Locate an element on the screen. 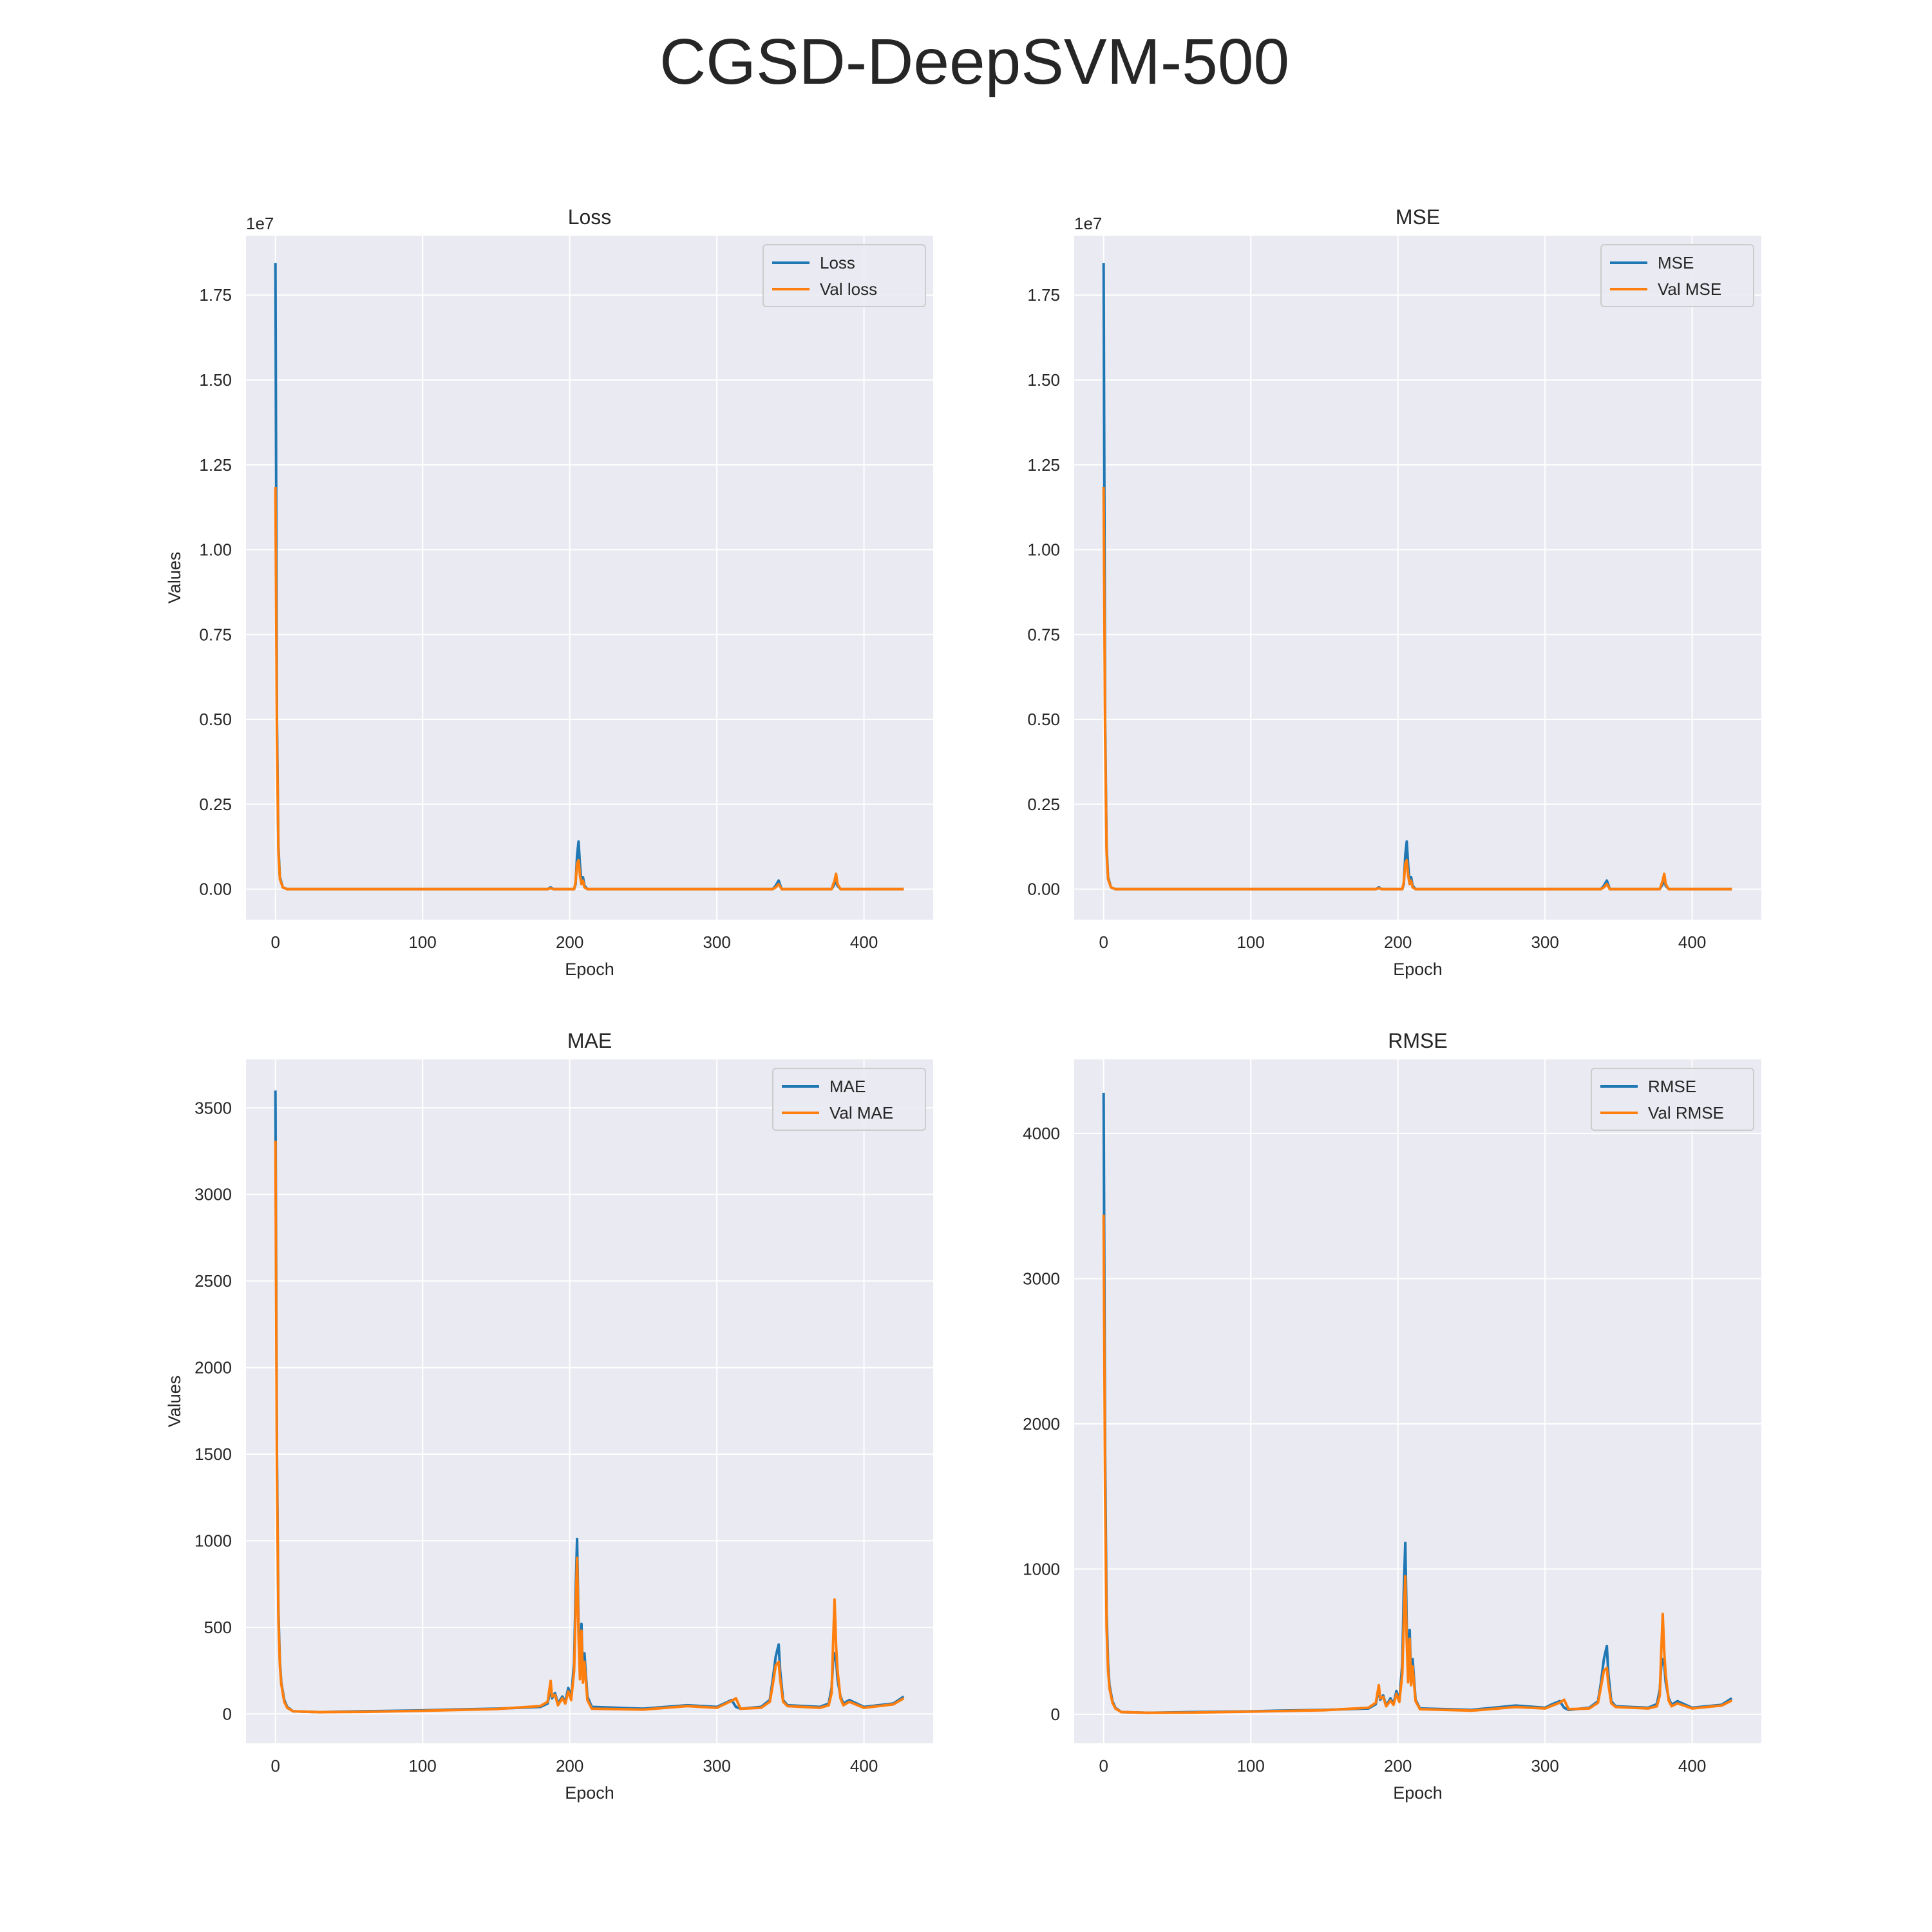  legend-label: Loss is located at coordinates (838, 262).